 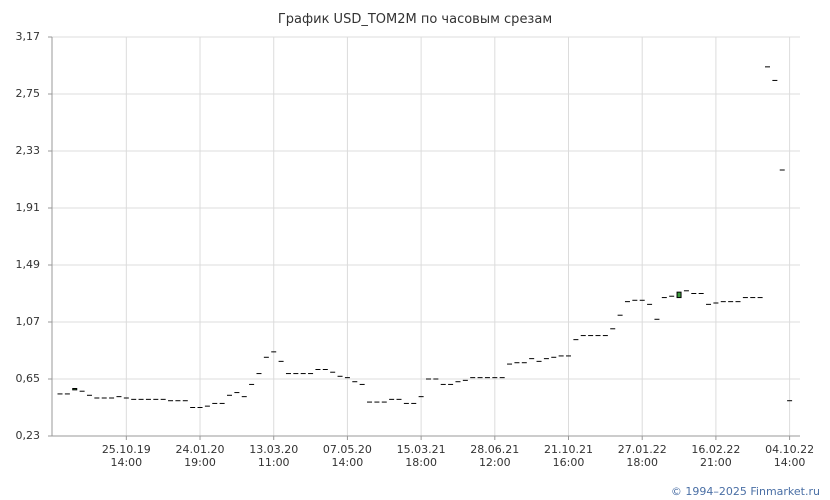 I want to click on y-tick-label: 0,23, so click(x=28, y=435).